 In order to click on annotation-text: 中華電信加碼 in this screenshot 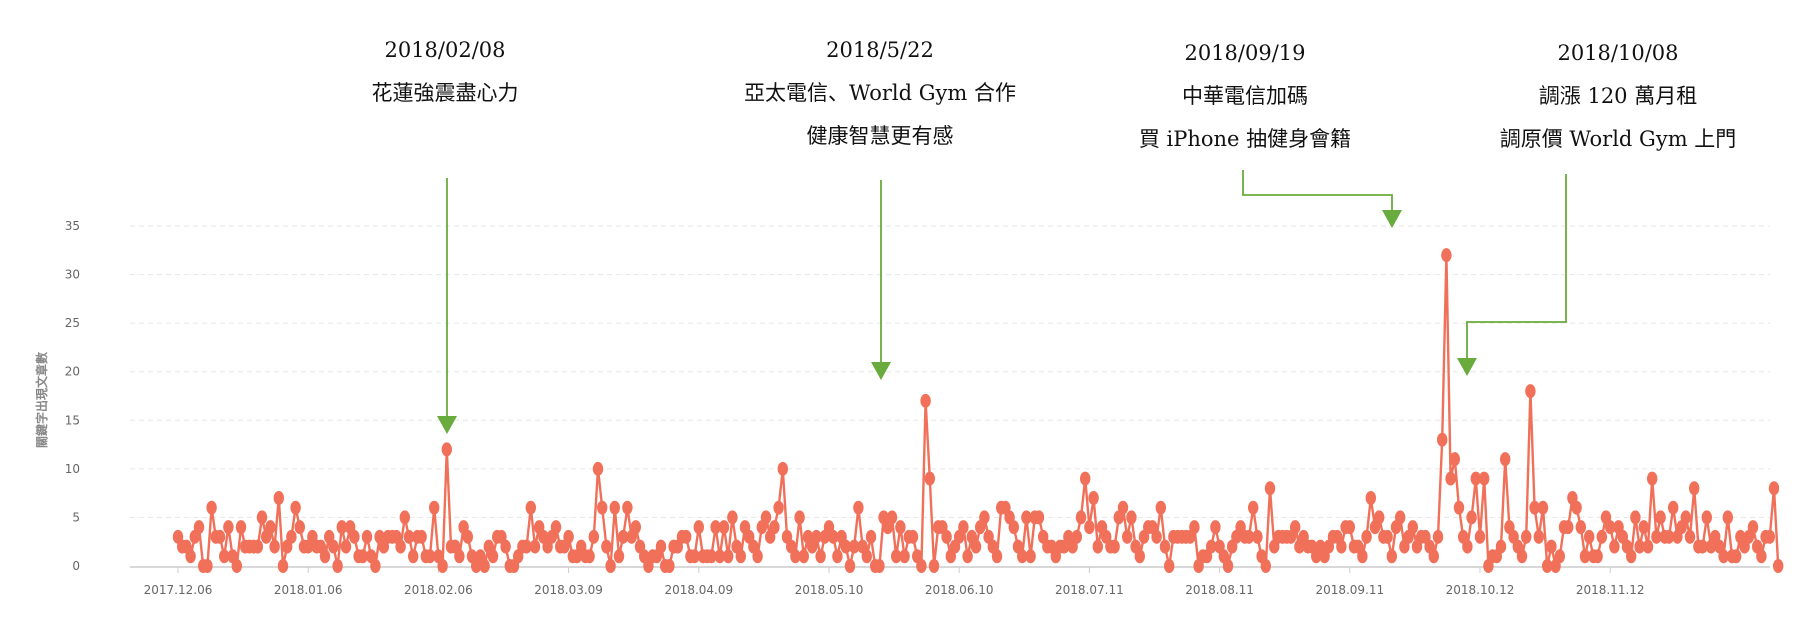, I will do `click(1245, 96)`.